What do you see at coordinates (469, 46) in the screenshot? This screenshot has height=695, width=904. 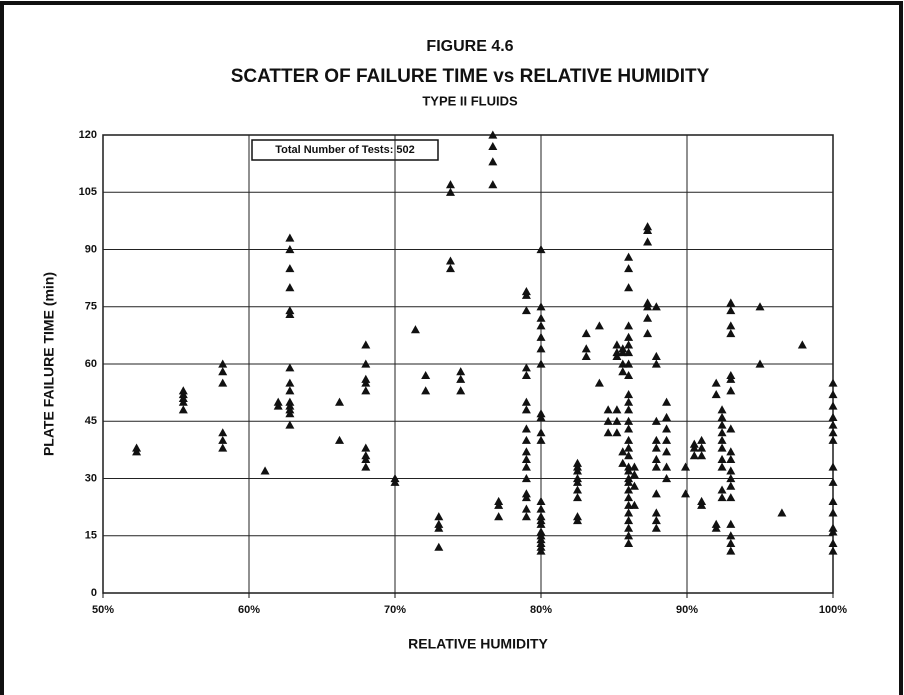 I see `chart-title: FIGURE 4.6` at bounding box center [469, 46].